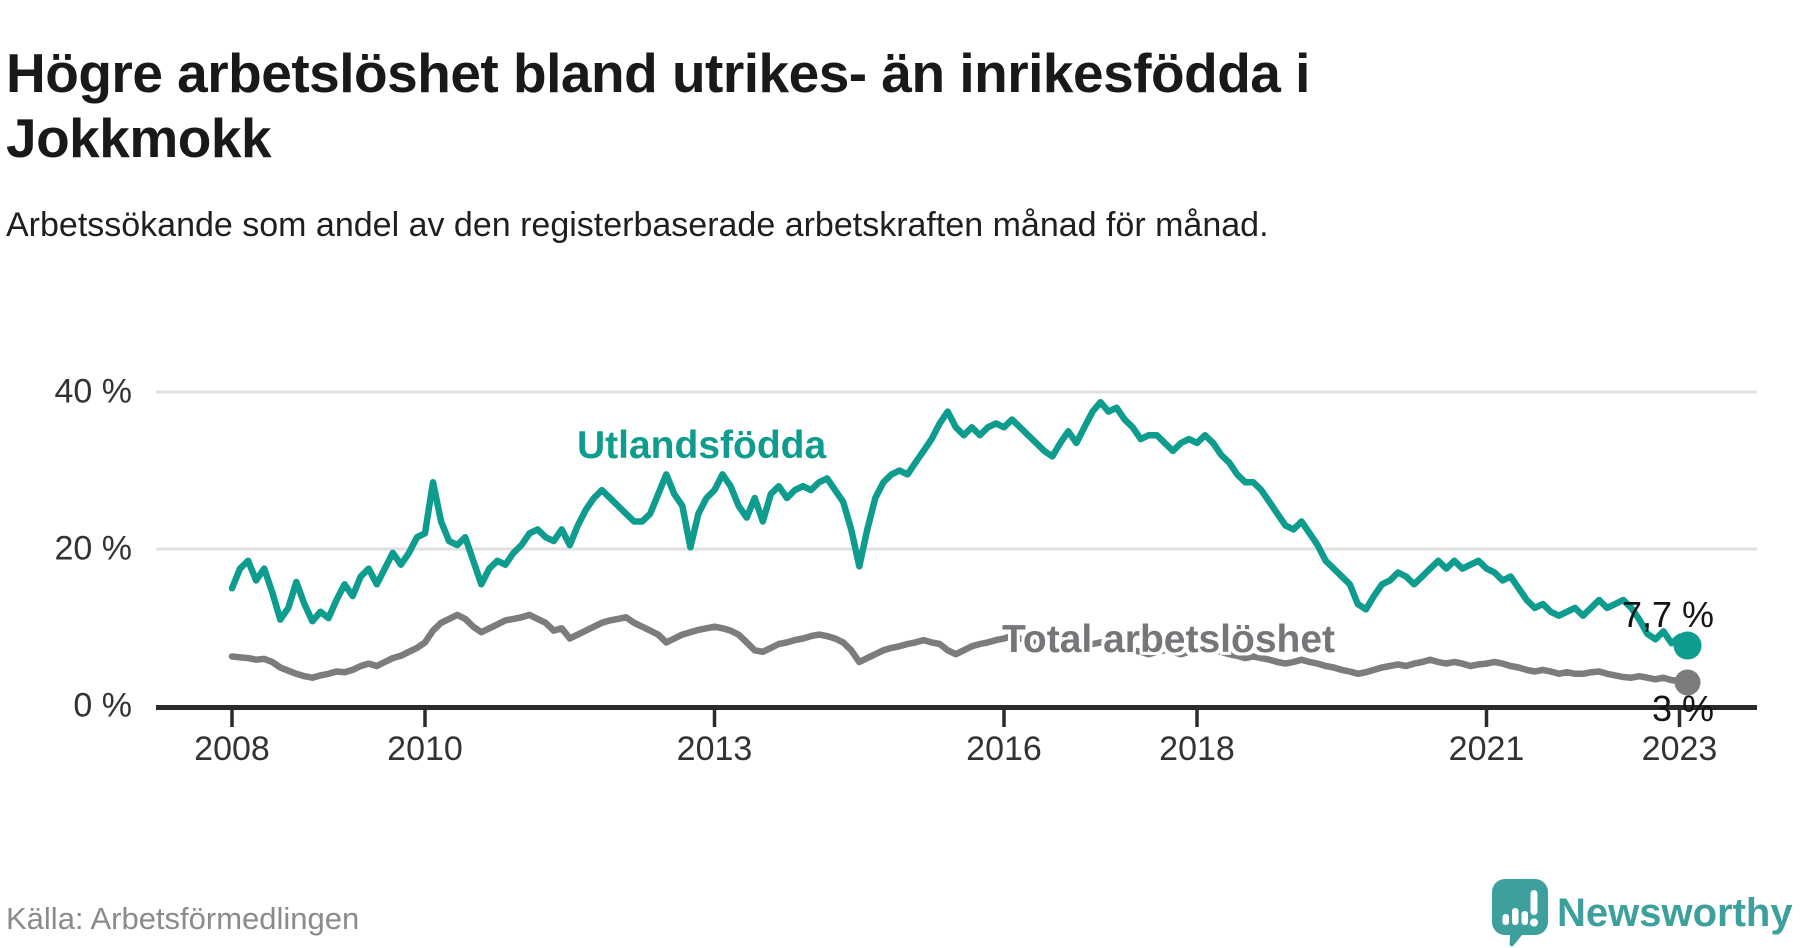 This screenshot has width=1800, height=948. I want to click on x-tick-label-2021: 2021, so click(1486, 749).